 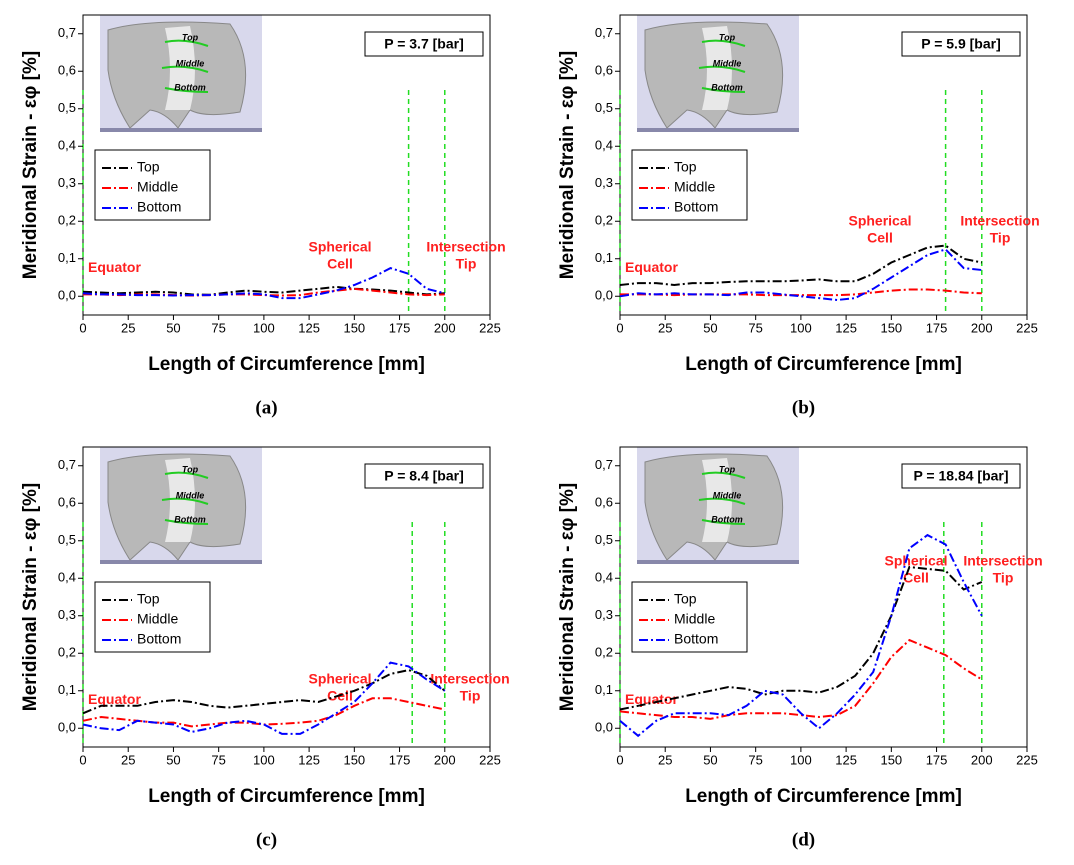 What do you see at coordinates (727, 519) in the screenshot?
I see `inset-label: Bottom` at bounding box center [727, 519].